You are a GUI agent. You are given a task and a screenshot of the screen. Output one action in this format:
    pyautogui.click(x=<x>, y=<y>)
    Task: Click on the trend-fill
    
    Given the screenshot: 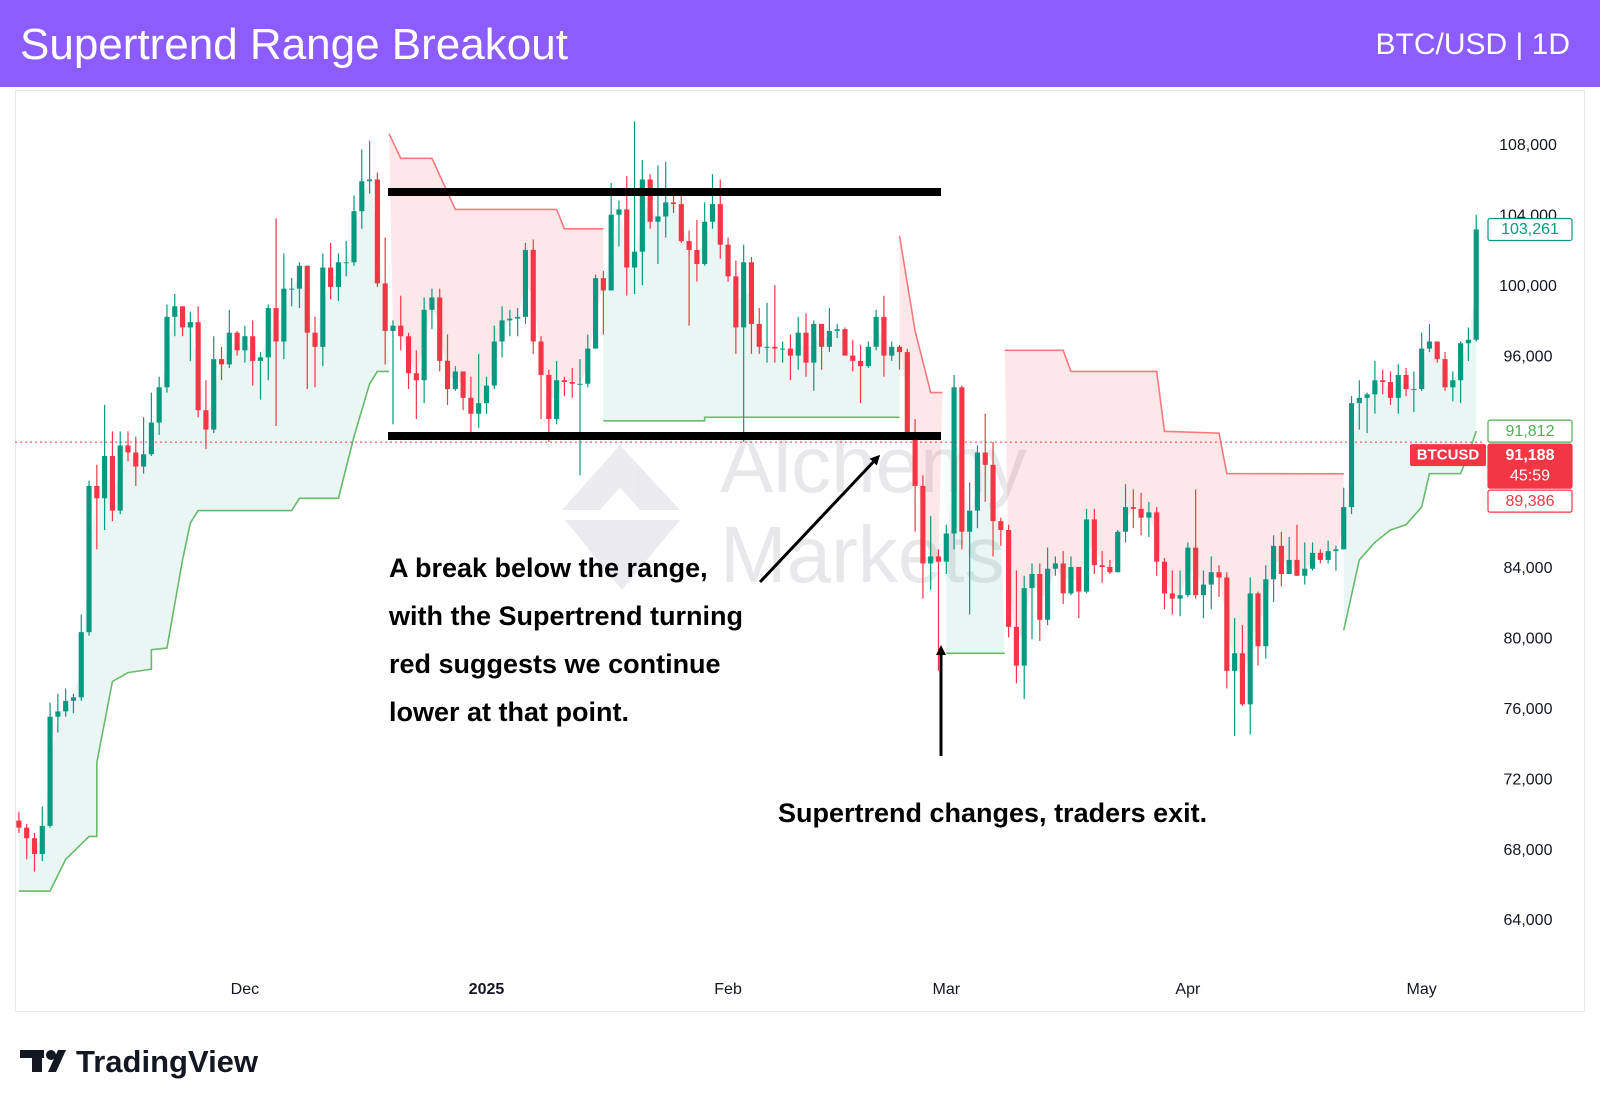 What is the action you would take?
    pyautogui.click(x=496, y=271)
    